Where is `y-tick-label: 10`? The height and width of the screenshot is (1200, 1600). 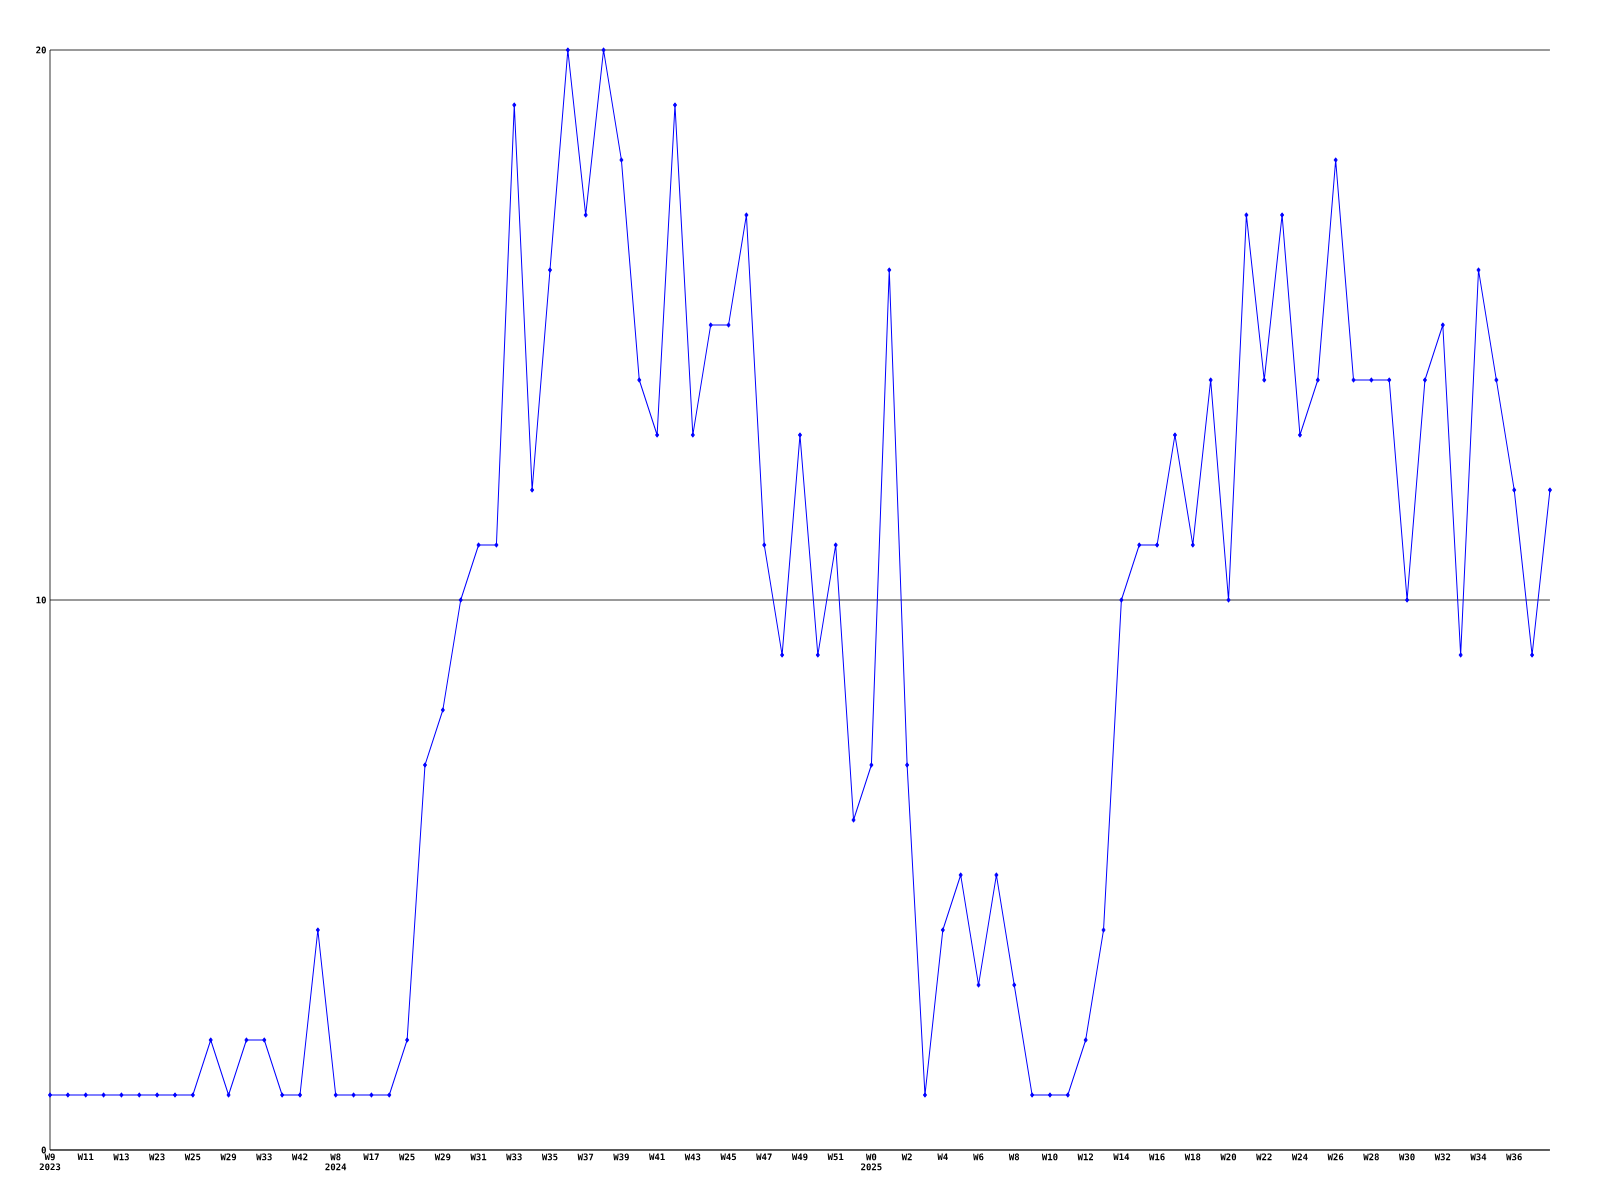 y-tick-label: 10 is located at coordinates (41, 600).